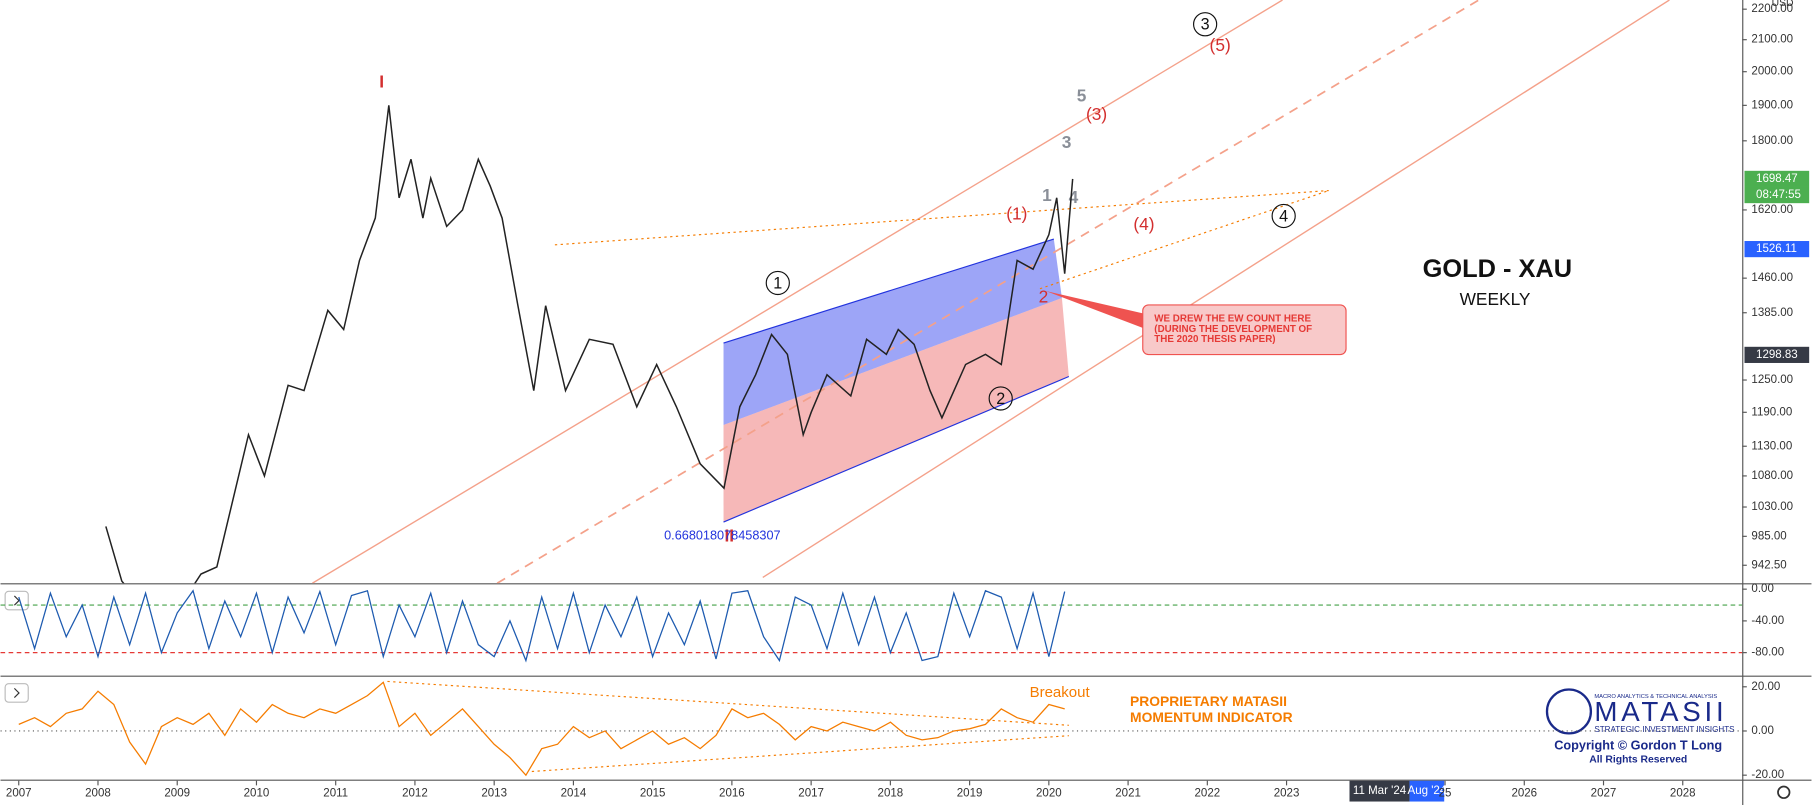  I want to click on x-tick-label: 2008, so click(98, 793).